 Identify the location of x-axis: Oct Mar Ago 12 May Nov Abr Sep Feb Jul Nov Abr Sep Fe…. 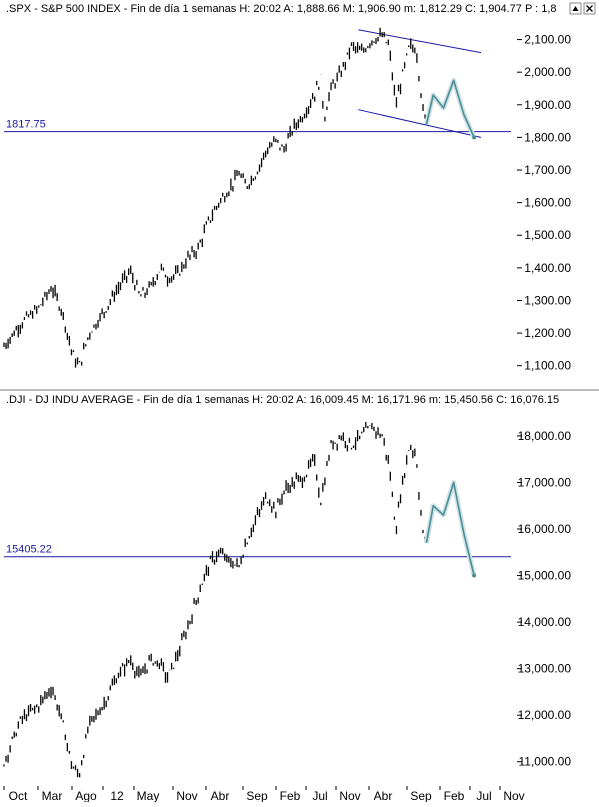
(264, 794).